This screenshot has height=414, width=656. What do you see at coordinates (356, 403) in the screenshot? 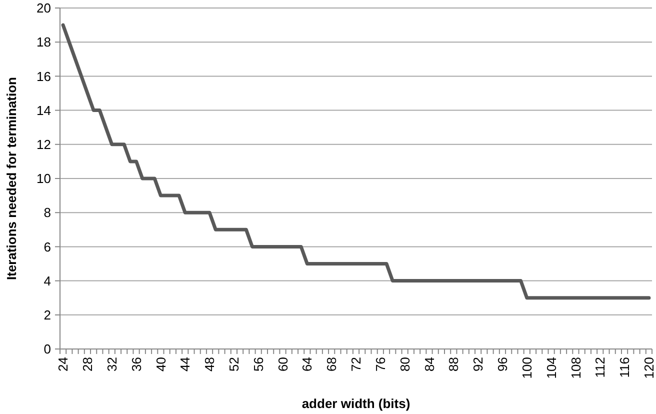
I see `x-axis-title: adder width (bits)` at bounding box center [356, 403].